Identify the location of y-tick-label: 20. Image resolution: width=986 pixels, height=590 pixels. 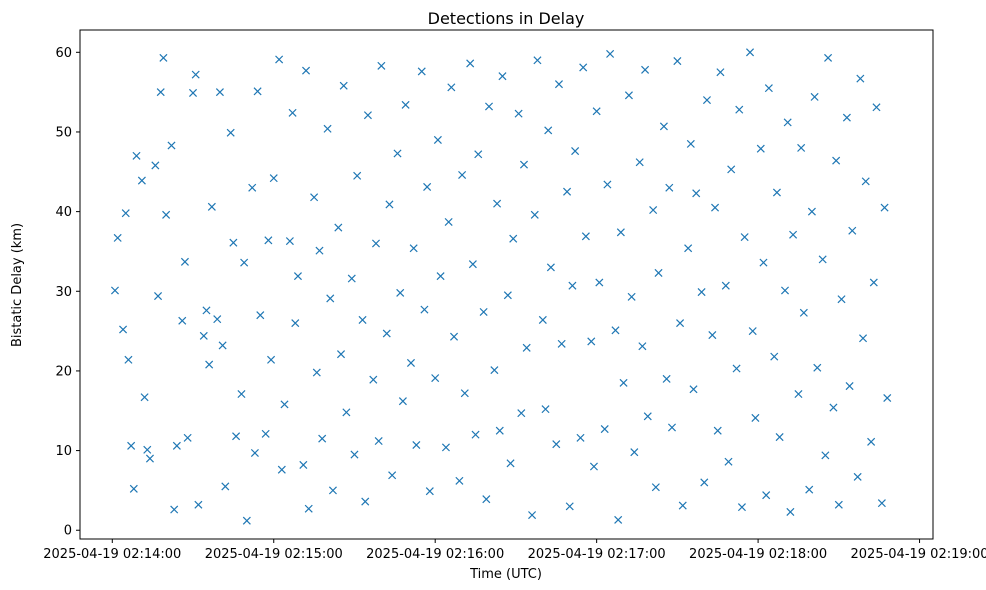
(63, 371).